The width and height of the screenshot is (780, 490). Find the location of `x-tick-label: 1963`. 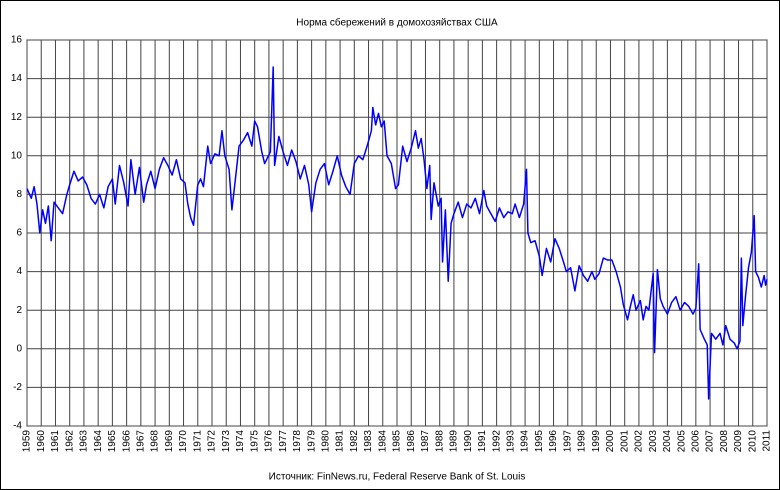

x-tick-label: 1963 is located at coordinates (84, 441).